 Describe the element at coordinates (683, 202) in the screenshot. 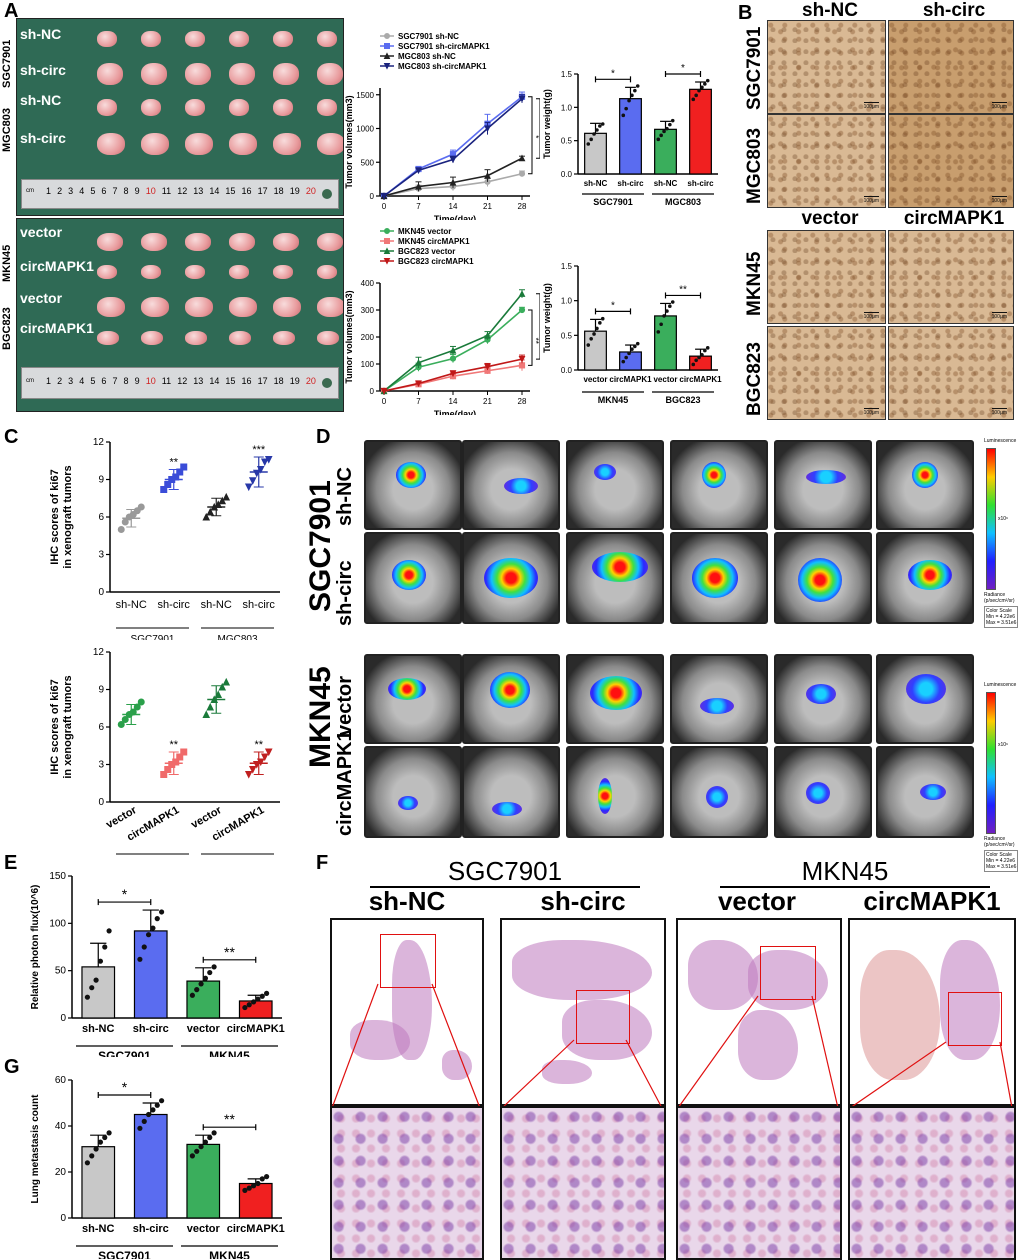

I see `group-label: MGC803` at that location.